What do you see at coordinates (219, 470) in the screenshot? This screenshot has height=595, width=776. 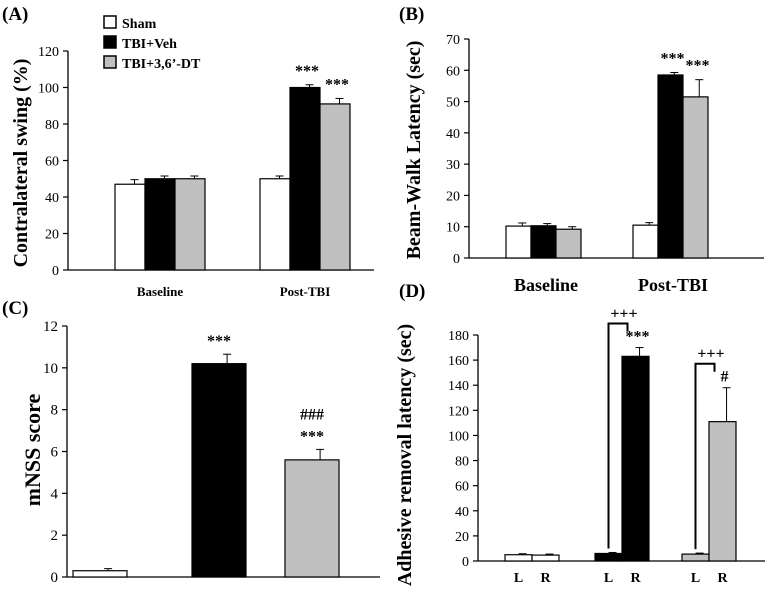 I see `bar-tbi-veh` at bounding box center [219, 470].